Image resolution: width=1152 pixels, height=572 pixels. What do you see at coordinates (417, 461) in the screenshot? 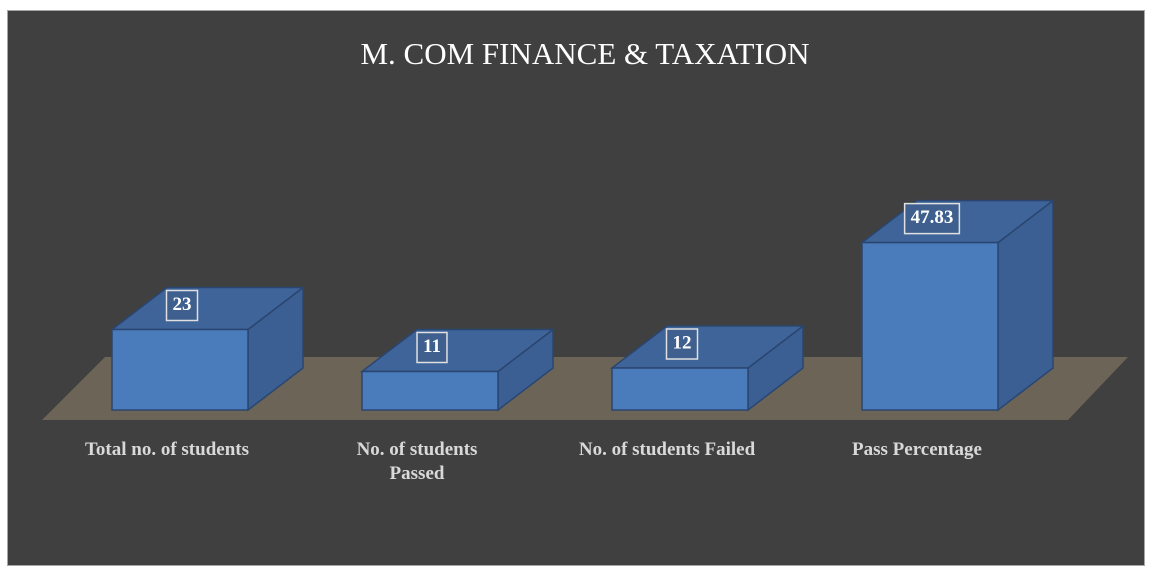
I see `category-label: No. of students Passed` at bounding box center [417, 461].